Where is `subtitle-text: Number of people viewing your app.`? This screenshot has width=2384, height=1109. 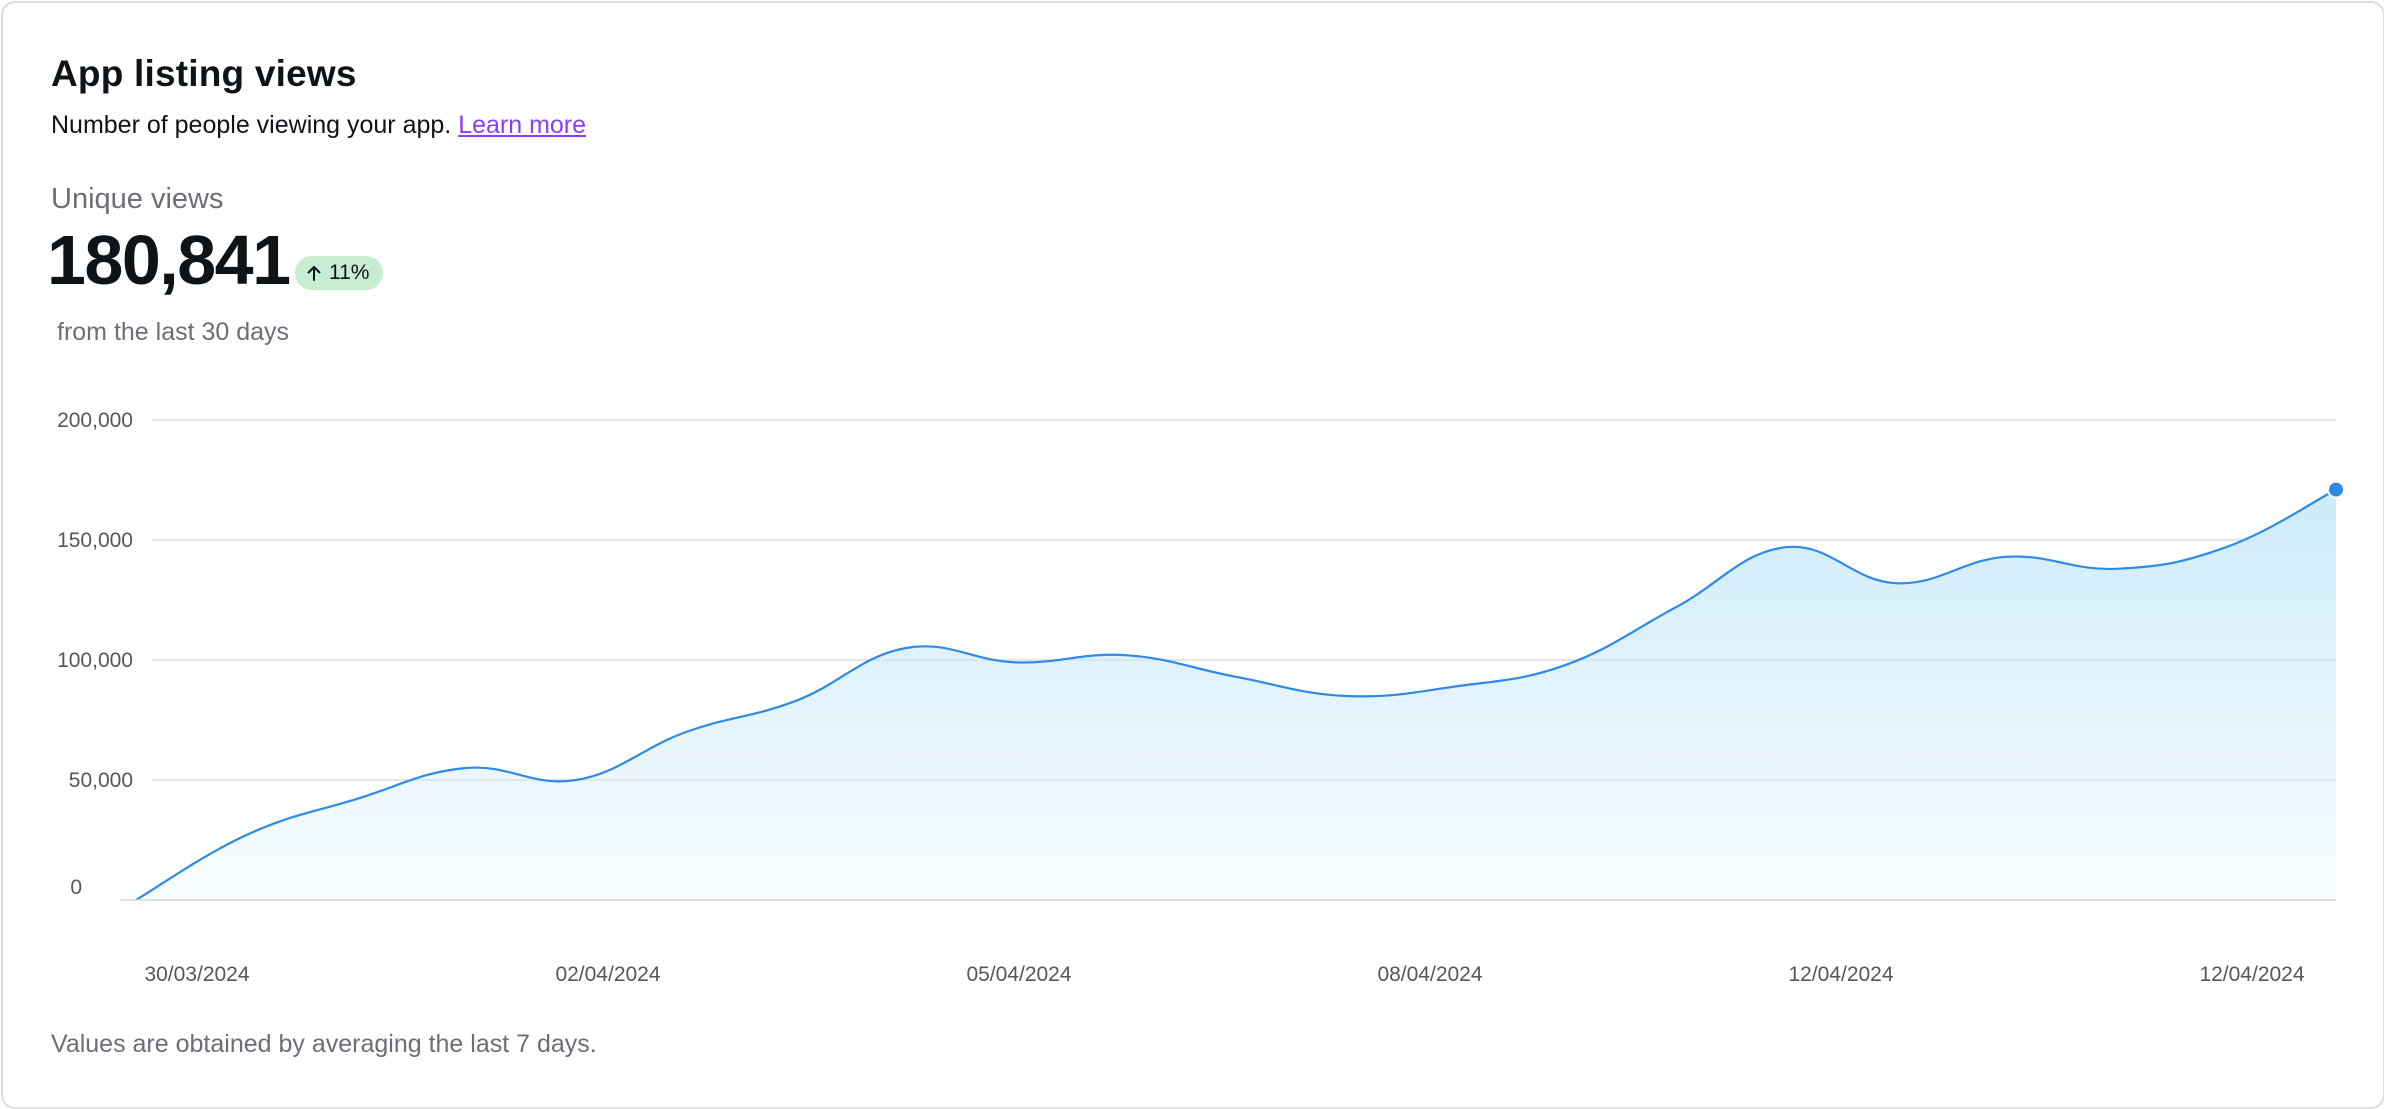 subtitle-text: Number of people viewing your app. is located at coordinates (251, 125).